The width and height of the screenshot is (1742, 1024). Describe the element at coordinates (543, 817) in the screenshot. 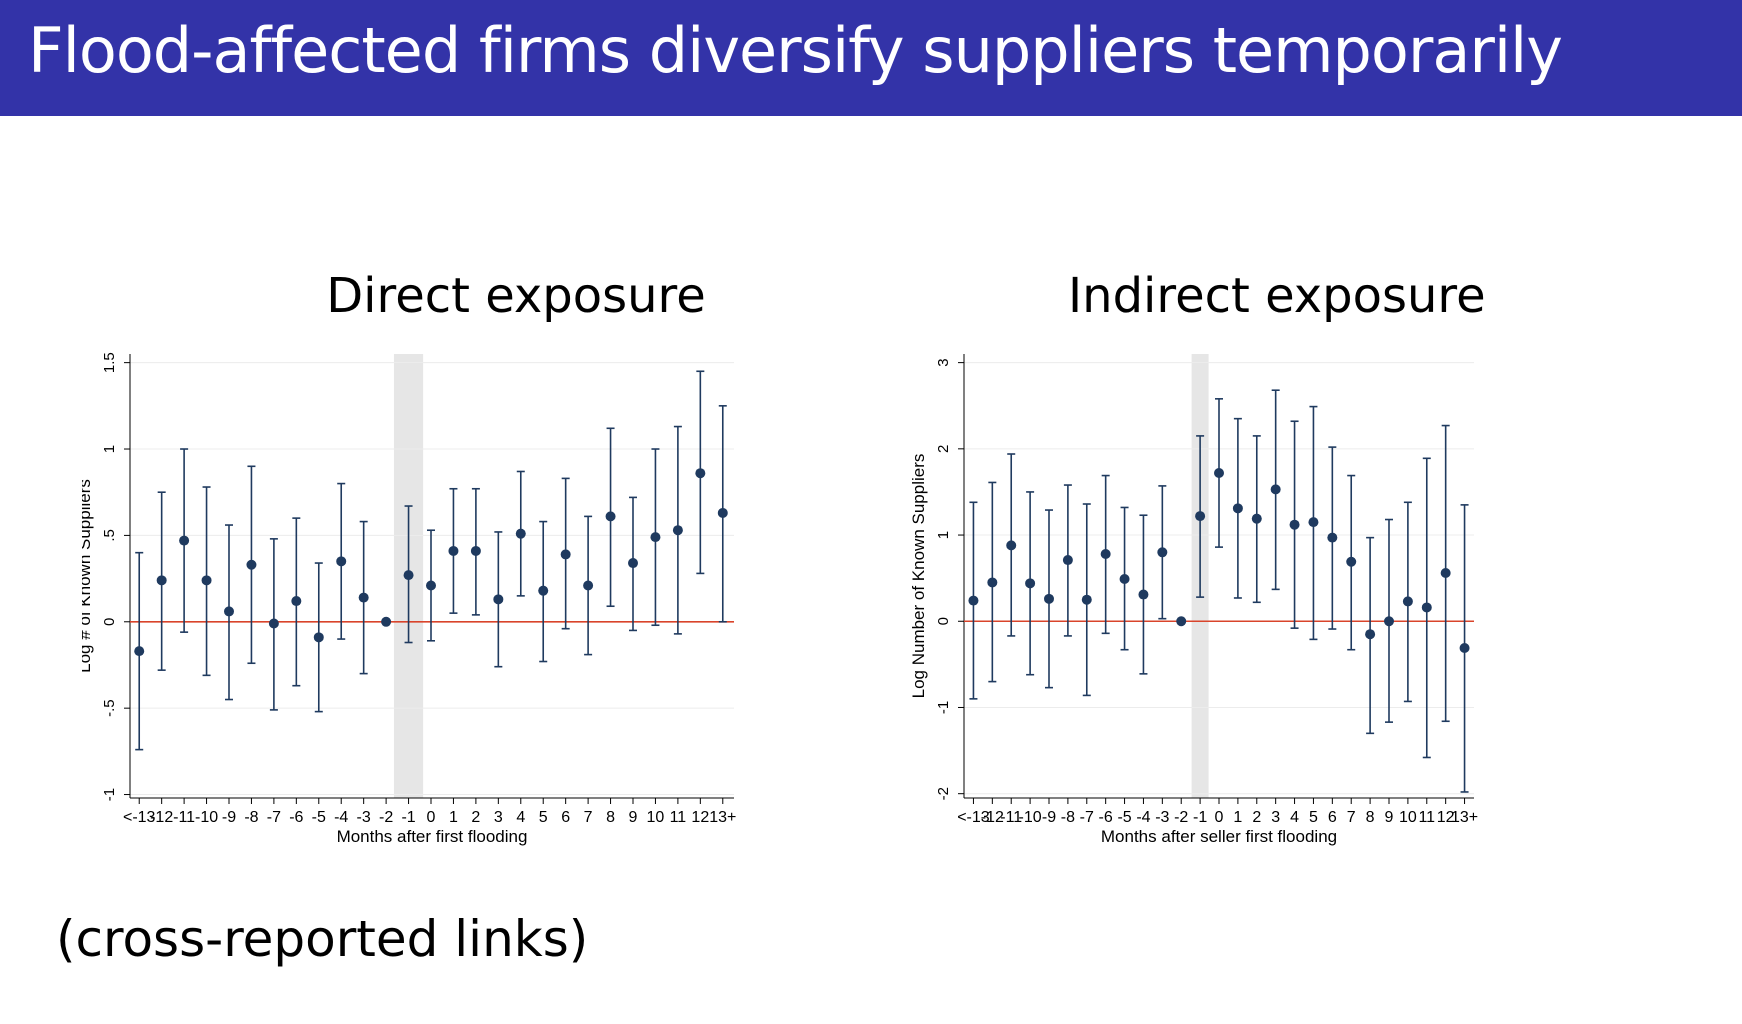

I see `x-tick-label: 5` at that location.